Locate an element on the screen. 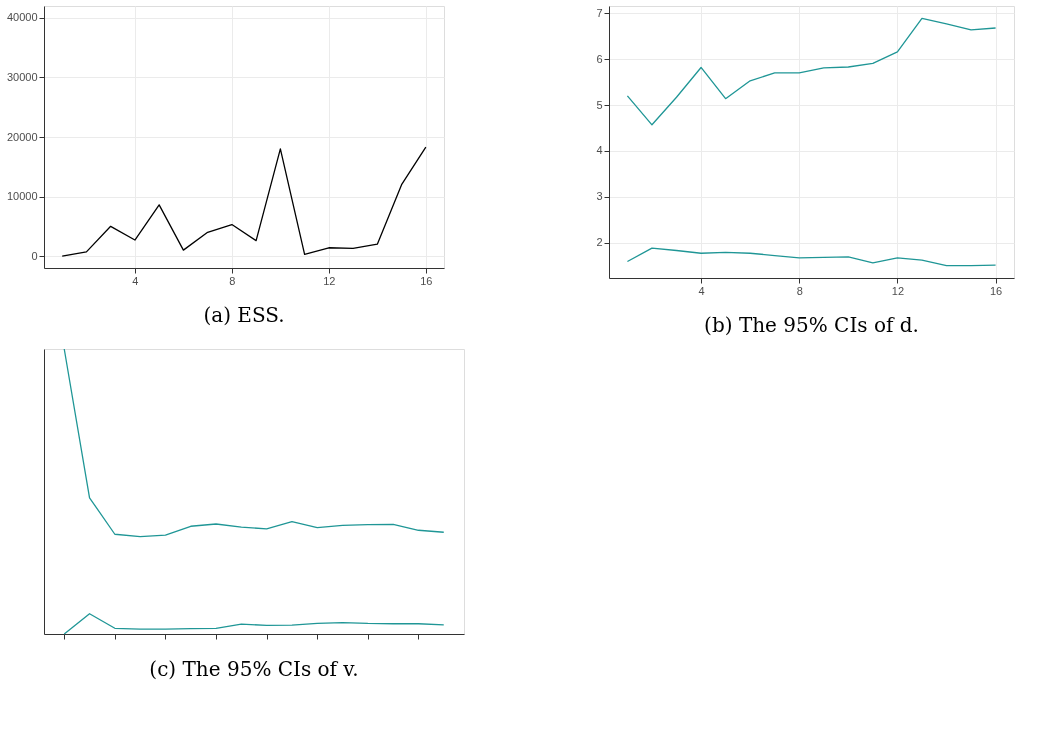  y-tick-label: 10000 is located at coordinates (22, 196).